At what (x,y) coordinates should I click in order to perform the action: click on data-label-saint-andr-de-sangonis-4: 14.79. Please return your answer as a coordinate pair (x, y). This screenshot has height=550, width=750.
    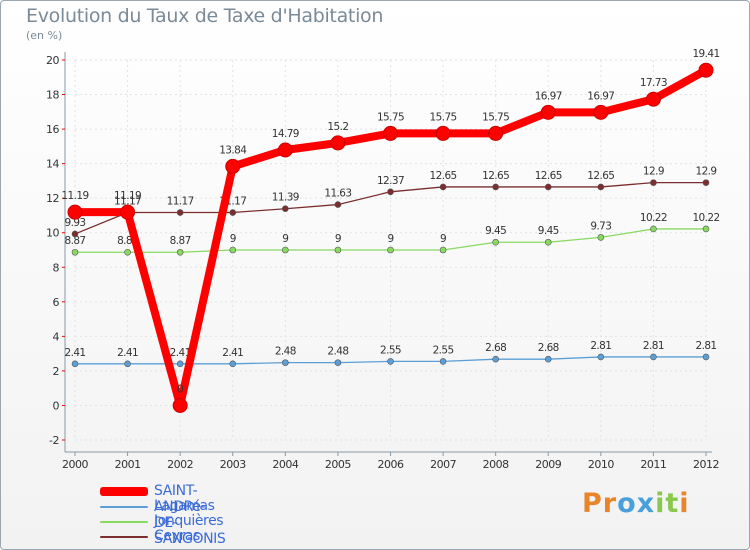
    Looking at the image, I should click on (285, 134).